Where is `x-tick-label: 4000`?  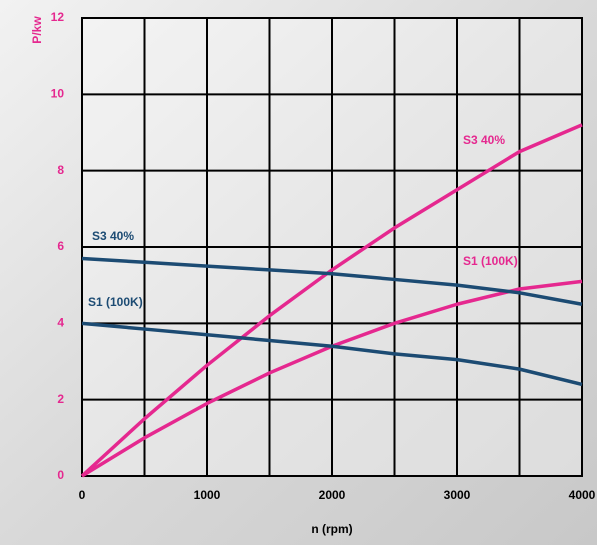
x-tick-label: 4000 is located at coordinates (582, 495).